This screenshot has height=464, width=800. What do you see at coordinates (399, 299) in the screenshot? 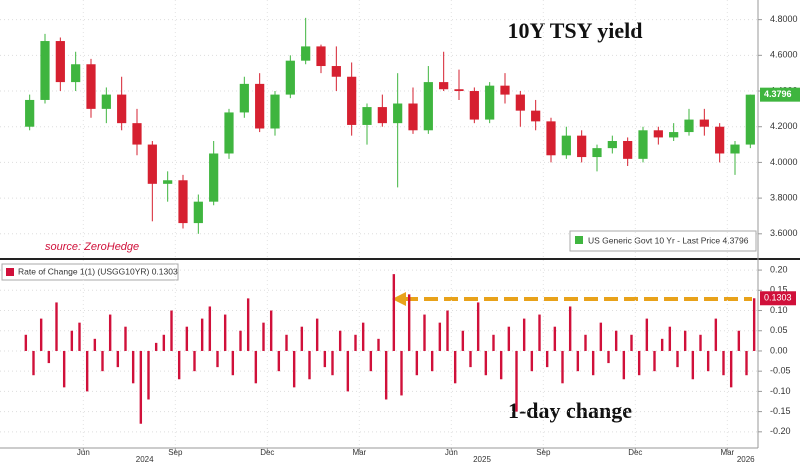
I see `arrow-head` at bounding box center [399, 299].